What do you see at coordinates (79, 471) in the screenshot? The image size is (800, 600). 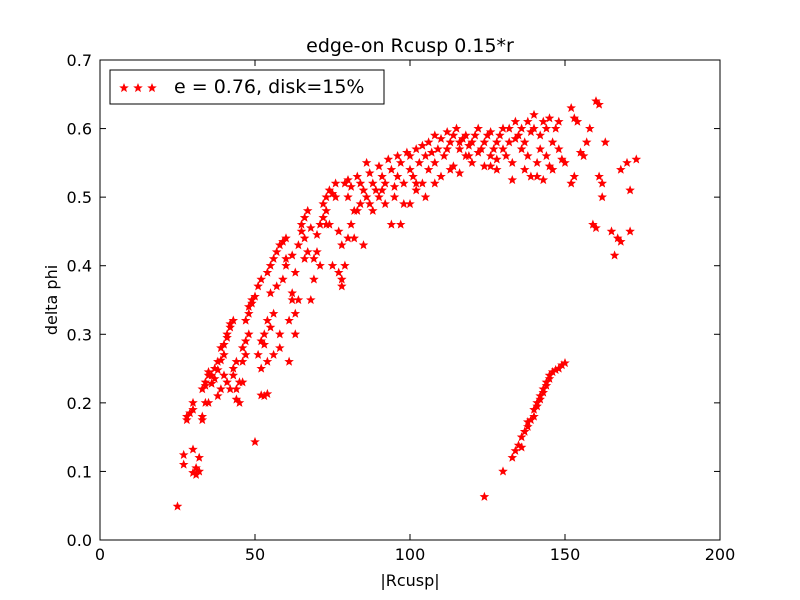 I see `y-tick-label: 0.1` at bounding box center [79, 471].